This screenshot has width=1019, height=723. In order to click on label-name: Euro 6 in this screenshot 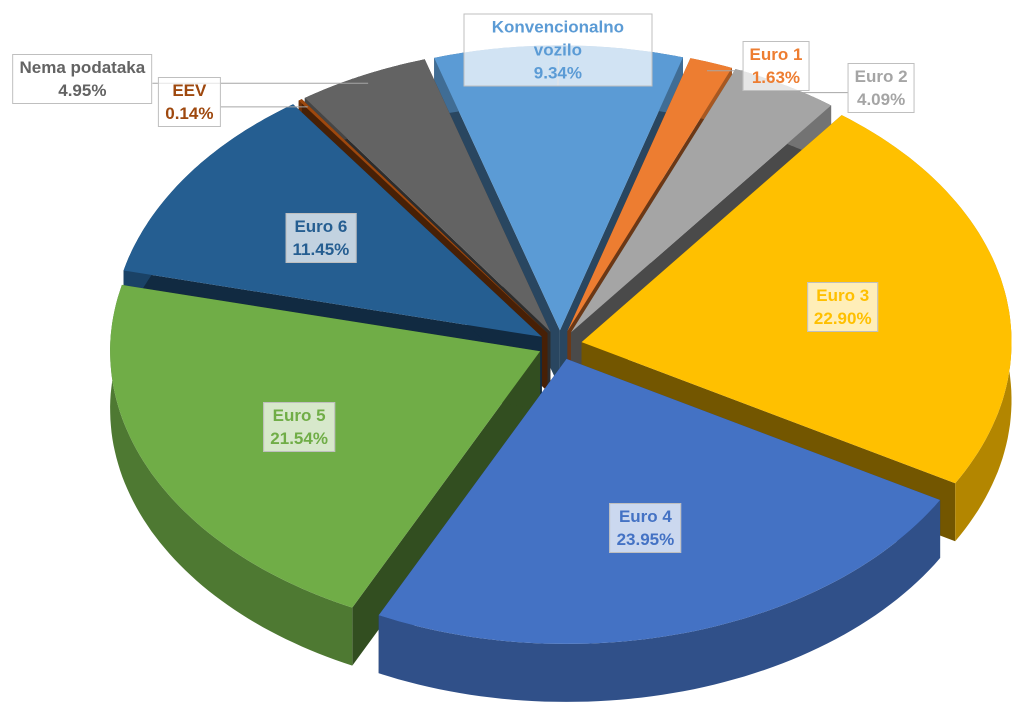, I will do `click(321, 226)`.